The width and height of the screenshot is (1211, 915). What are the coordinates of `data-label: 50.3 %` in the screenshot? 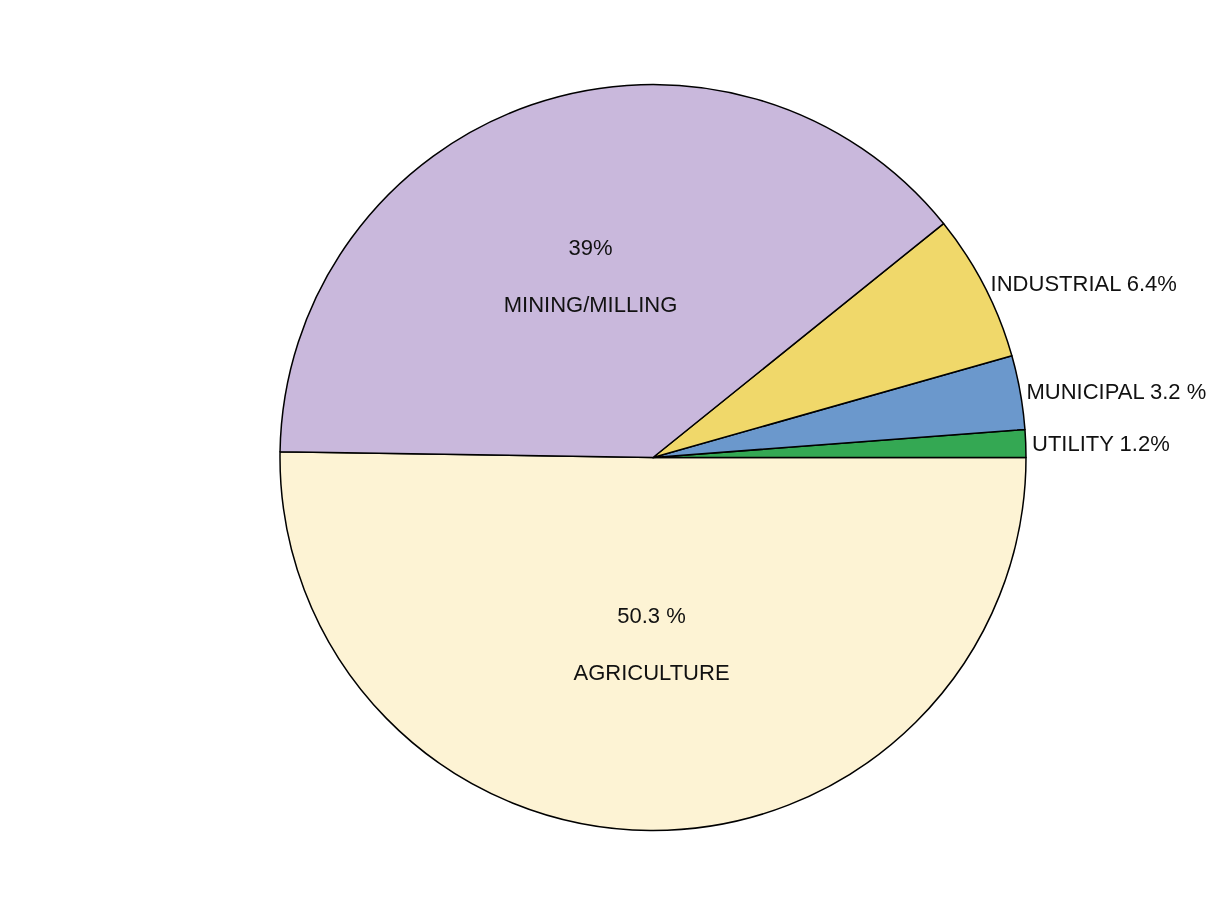 It's located at (651, 615).